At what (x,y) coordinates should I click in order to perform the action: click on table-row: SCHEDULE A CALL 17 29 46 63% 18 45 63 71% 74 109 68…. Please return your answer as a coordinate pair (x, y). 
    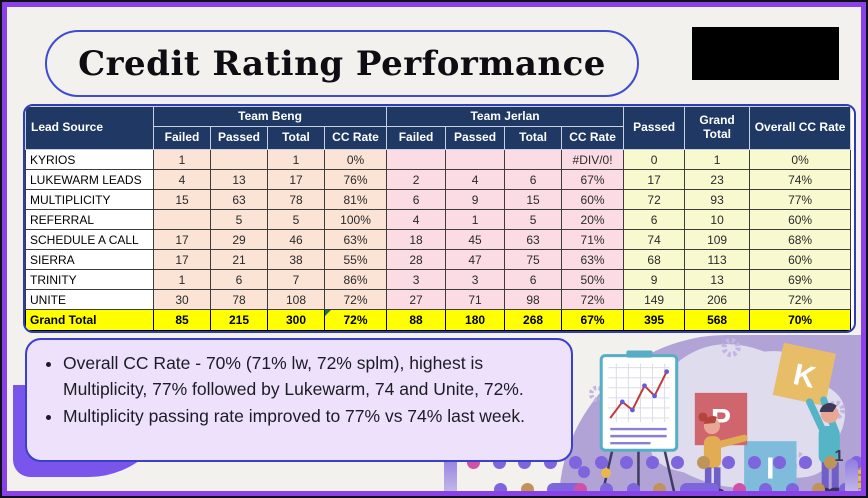
    Looking at the image, I should click on (438, 239).